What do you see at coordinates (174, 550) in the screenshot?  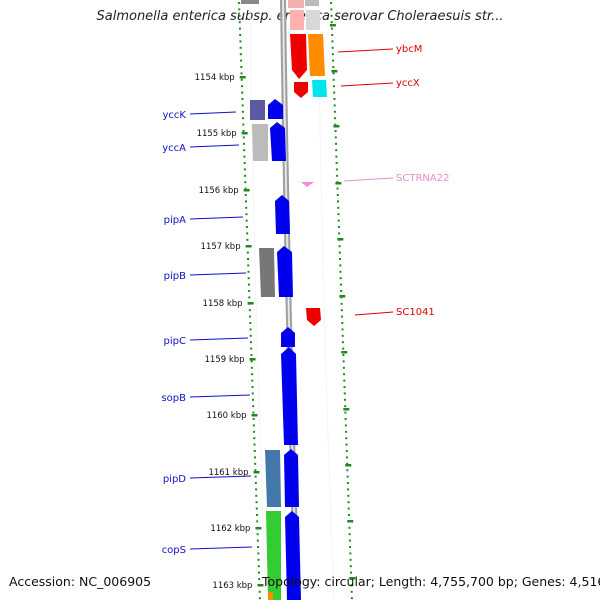 I see `gene-label-copS: copS` at bounding box center [174, 550].